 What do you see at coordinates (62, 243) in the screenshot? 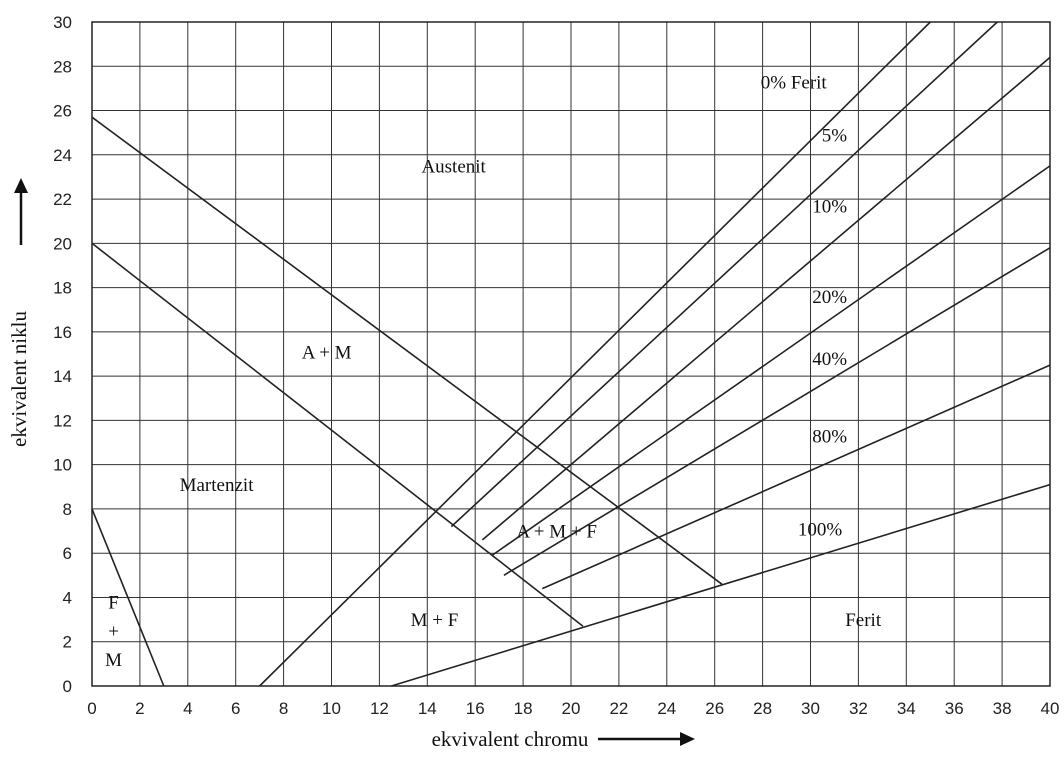
I see `y-tick-label: 20` at bounding box center [62, 243].